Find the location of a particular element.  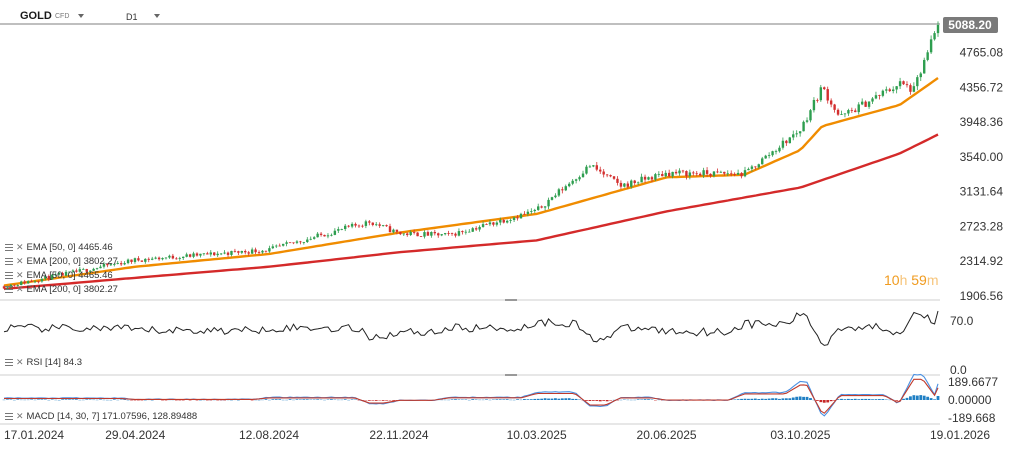

indicator-row: ✕ EMA [50, 0] 4465.46 is located at coordinates (59, 275).